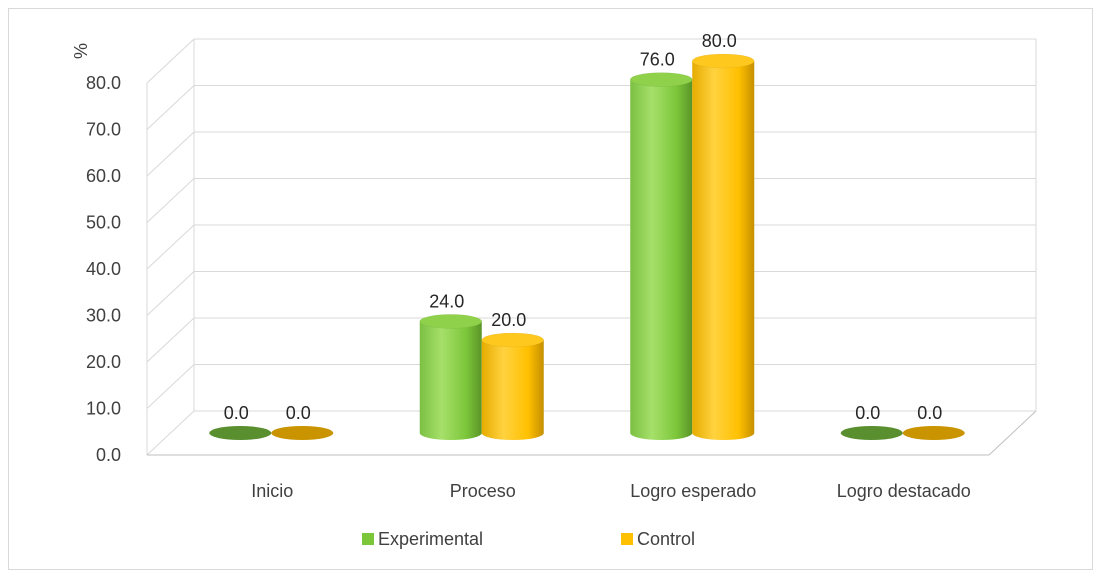  What do you see at coordinates (108, 455) in the screenshot?
I see `y-tick-label: 0.0` at bounding box center [108, 455].